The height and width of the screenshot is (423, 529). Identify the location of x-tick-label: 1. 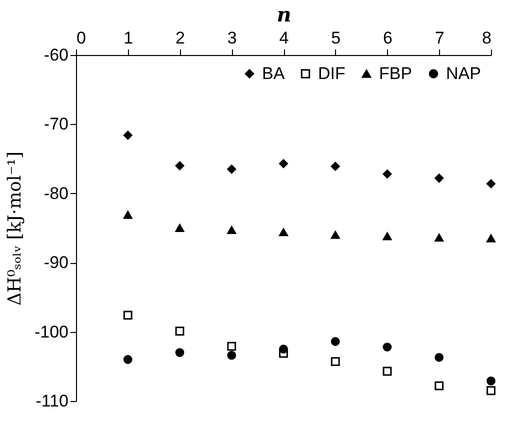
(129, 38).